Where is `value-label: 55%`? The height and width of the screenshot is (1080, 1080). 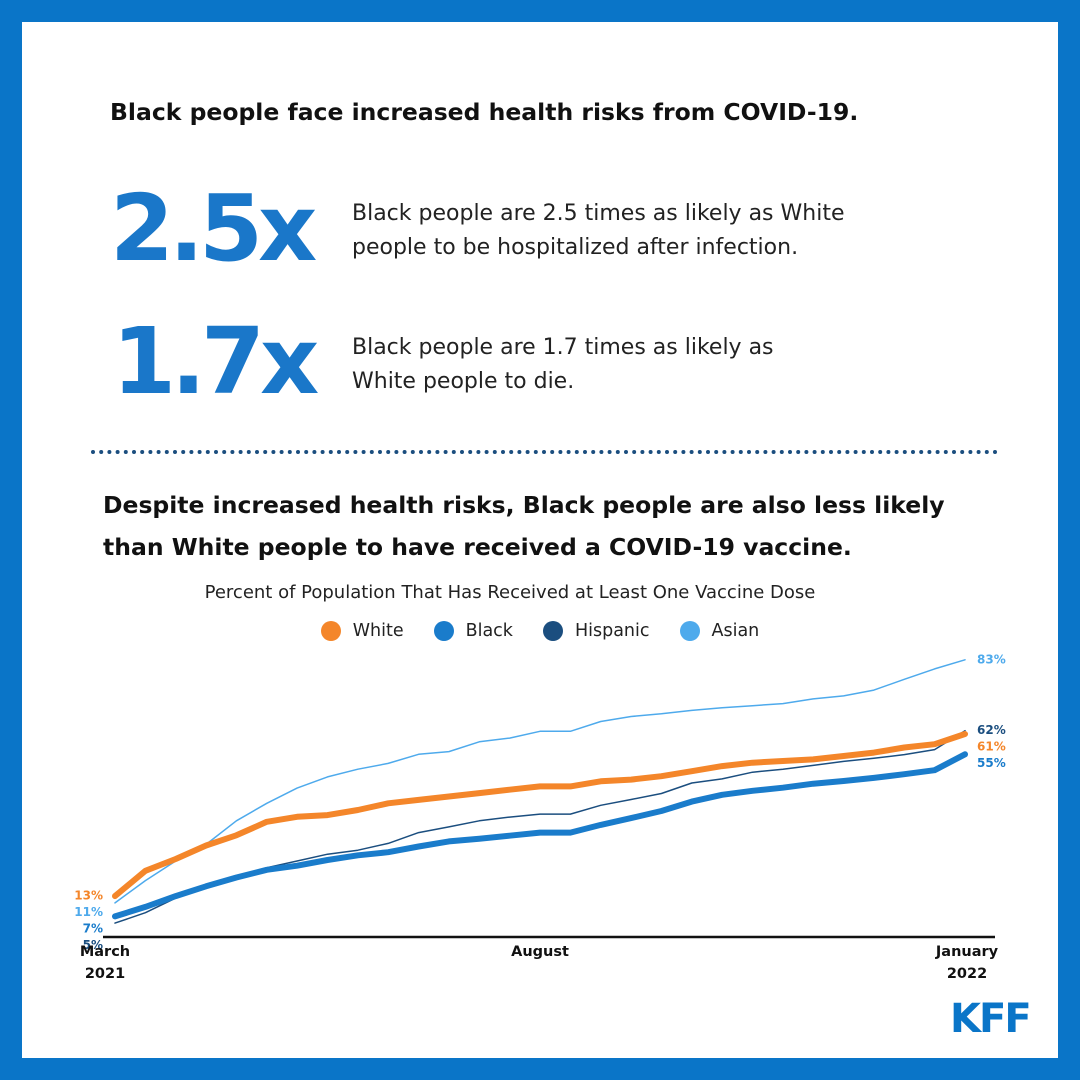
value-label: 55% is located at coordinates (991, 763).